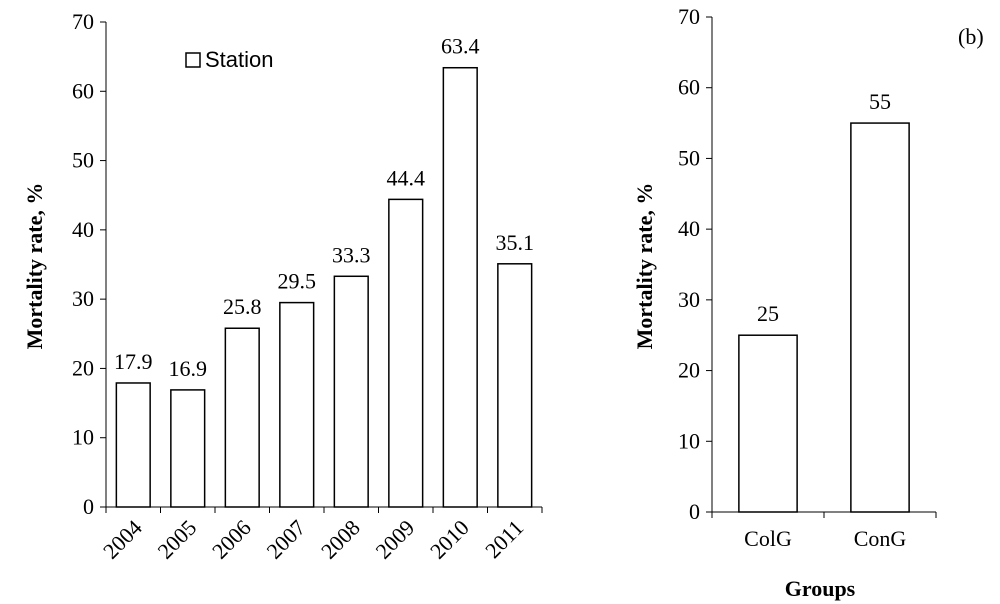 This screenshot has width=1000, height=604. What do you see at coordinates (297, 281) in the screenshot?
I see `data-label: 29.5` at bounding box center [297, 281].